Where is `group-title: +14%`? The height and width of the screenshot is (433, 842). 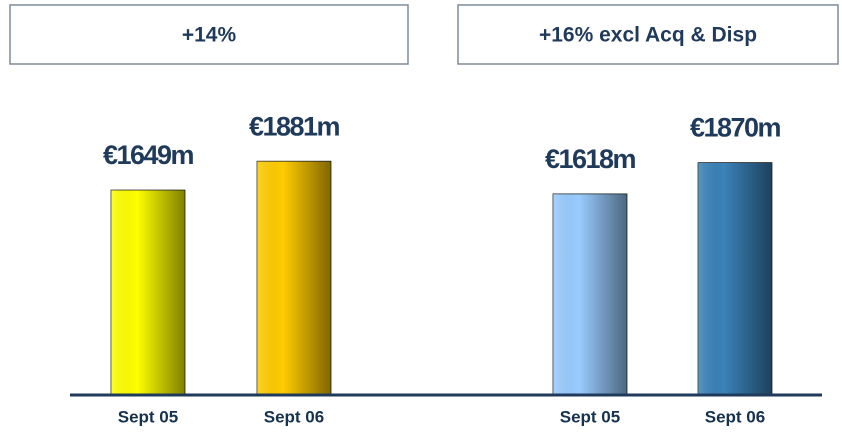 group-title: +14% is located at coordinates (209, 35).